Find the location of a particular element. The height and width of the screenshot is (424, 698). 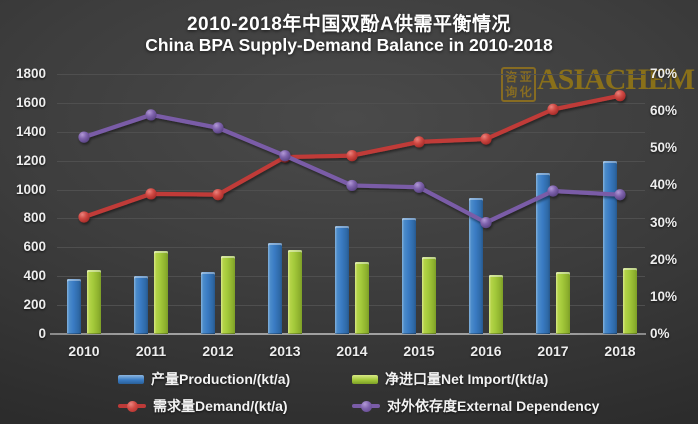

y-axis-label-left: 0 is located at coordinates (42, 333).